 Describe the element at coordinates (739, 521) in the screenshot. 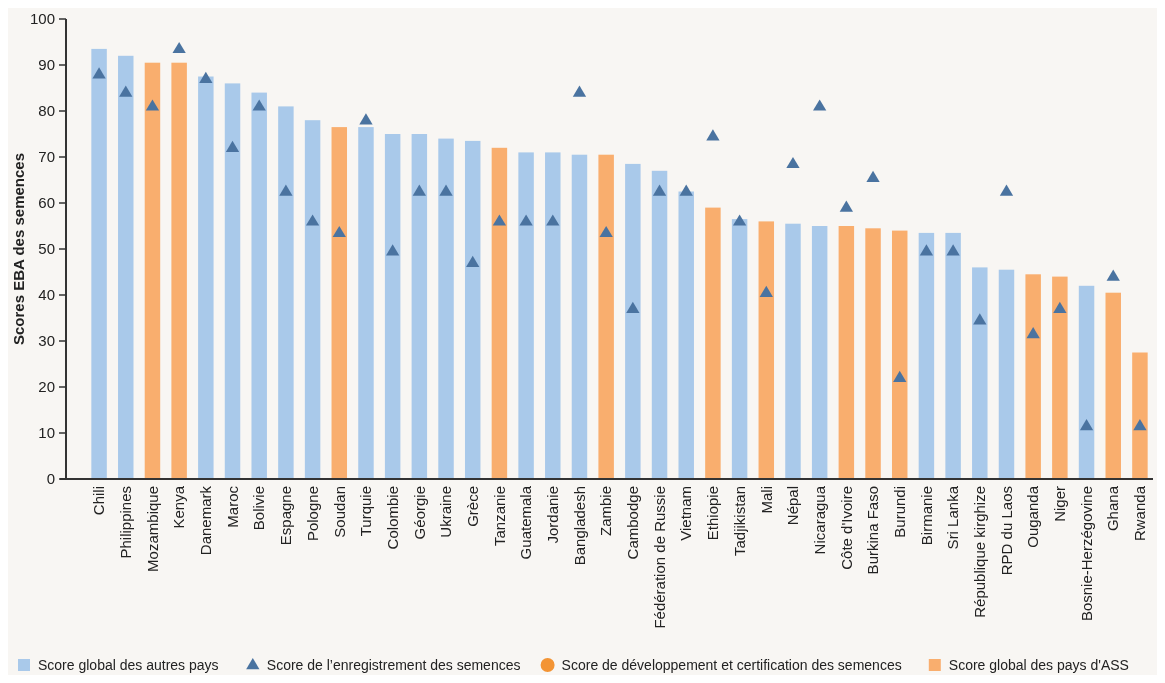

I see `x-tick-label: Tadjikistan` at that location.